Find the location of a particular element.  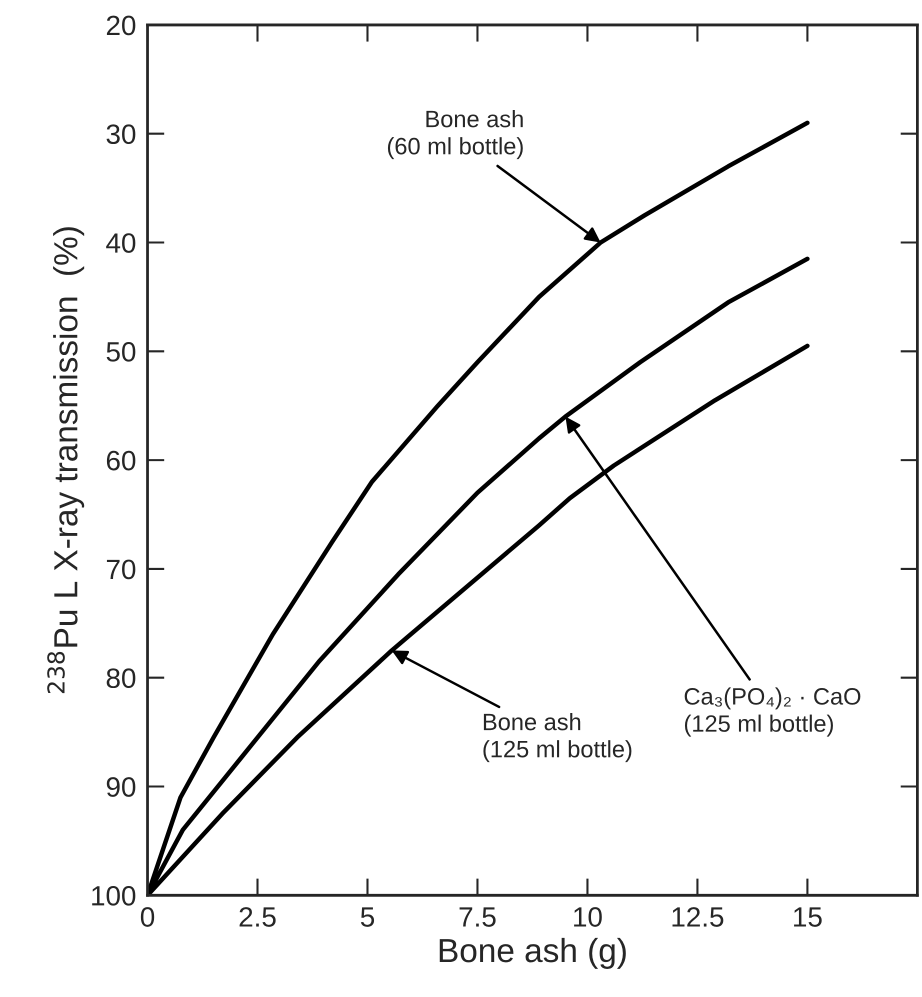

annotation: Bone ash (125 ml bottle) is located at coordinates (557, 737).